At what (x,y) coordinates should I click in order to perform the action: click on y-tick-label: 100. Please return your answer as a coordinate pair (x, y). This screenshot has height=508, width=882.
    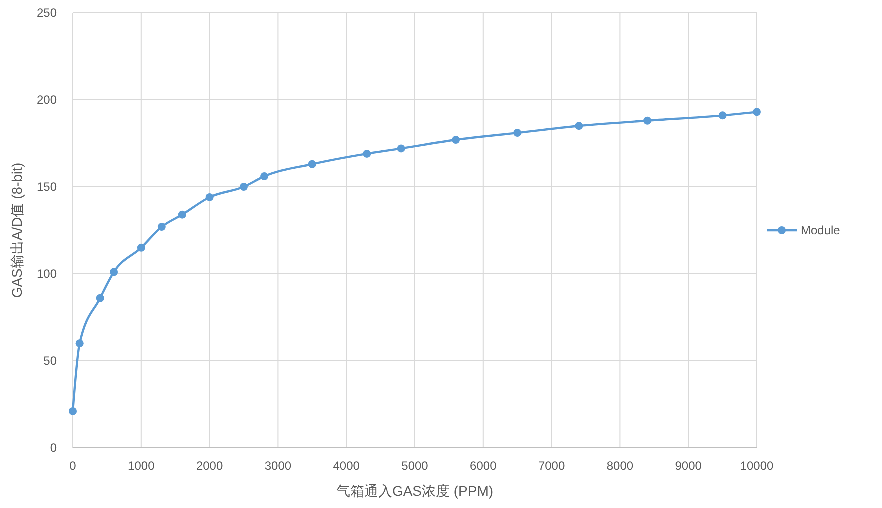
    Looking at the image, I should click on (47, 274).